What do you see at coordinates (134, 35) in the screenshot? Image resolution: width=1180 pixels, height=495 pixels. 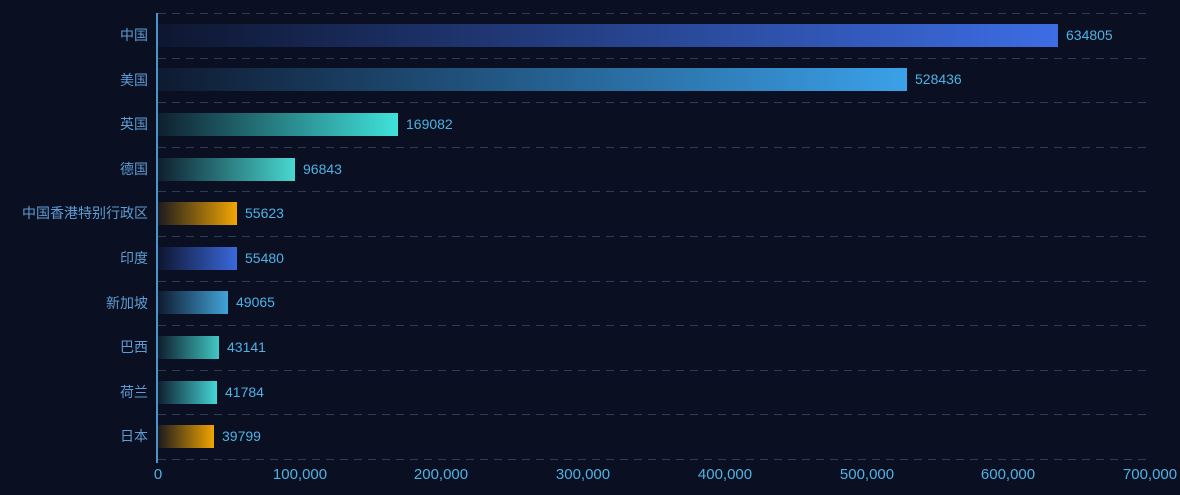 I see `category-label: 中国` at bounding box center [134, 35].